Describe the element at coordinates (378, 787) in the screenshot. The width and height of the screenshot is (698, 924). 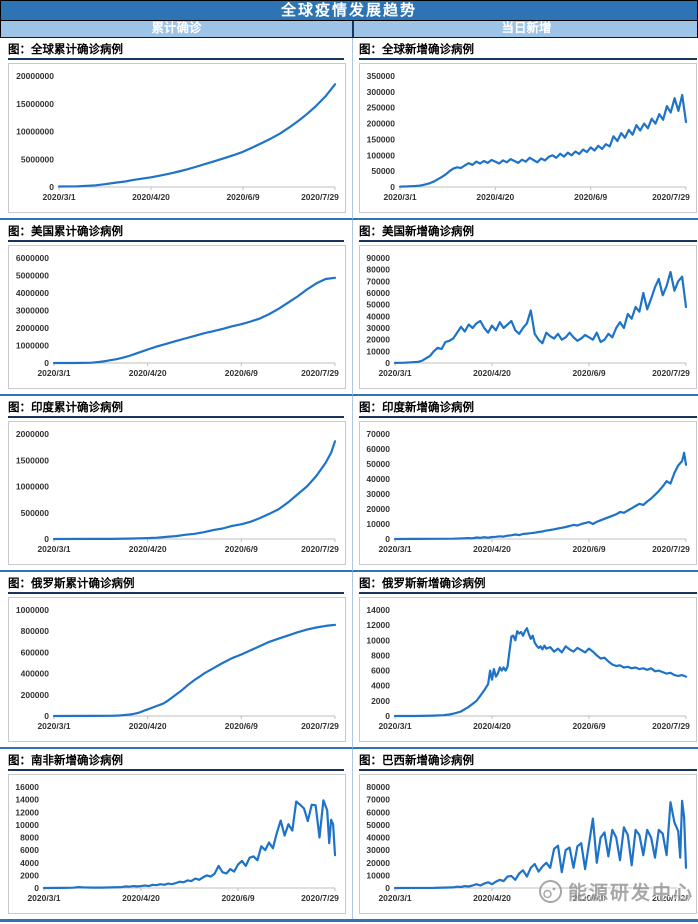
I see `y-axis-label: 80000` at that location.